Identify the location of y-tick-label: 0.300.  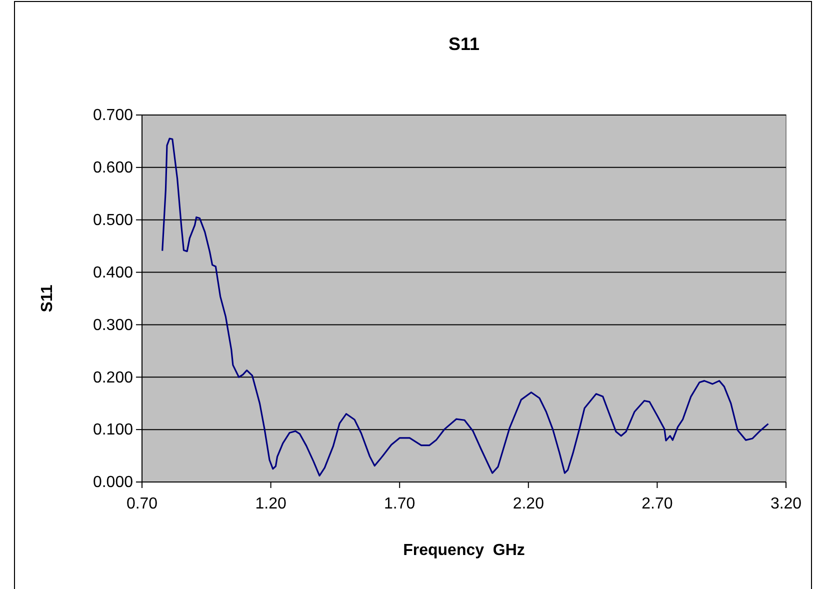
(113, 325).